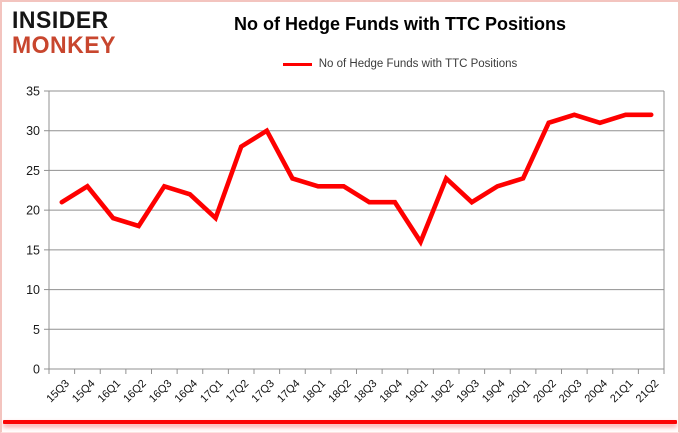  I want to click on logo-text-insider: INSIDER, so click(60, 19).